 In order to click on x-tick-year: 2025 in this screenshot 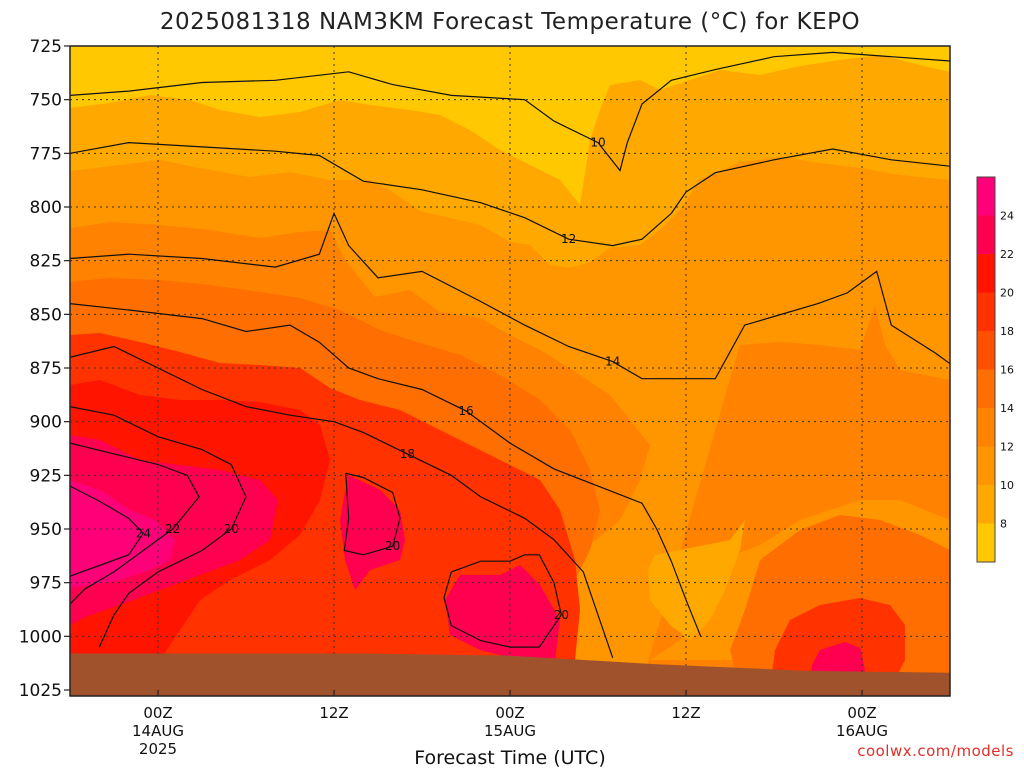, I will do `click(158, 749)`.